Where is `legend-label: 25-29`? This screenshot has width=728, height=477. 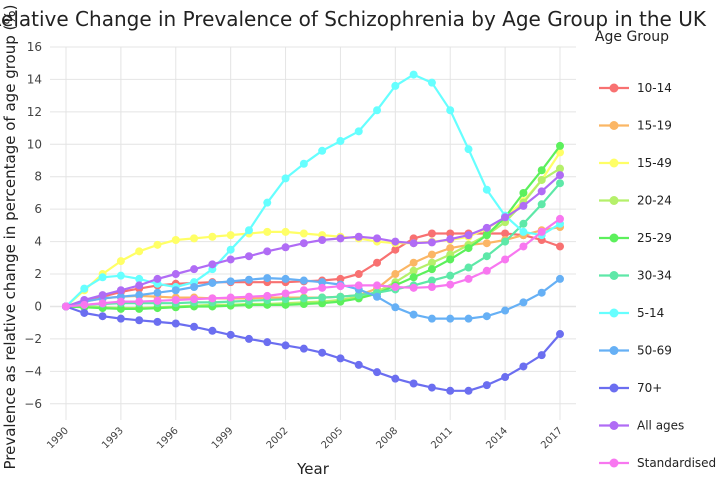 legend-label: 25-29 is located at coordinates (654, 238).